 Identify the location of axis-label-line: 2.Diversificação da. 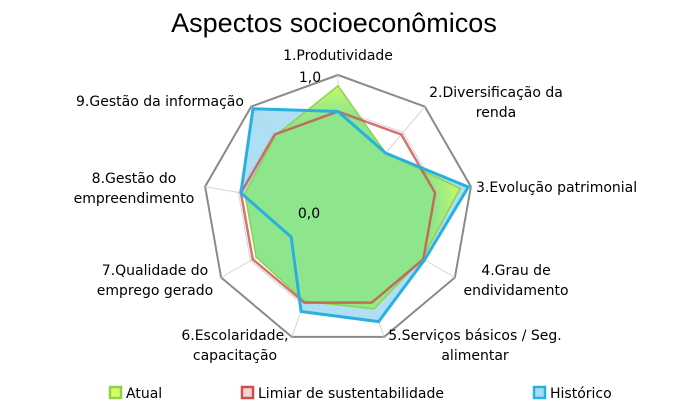
(496, 93).